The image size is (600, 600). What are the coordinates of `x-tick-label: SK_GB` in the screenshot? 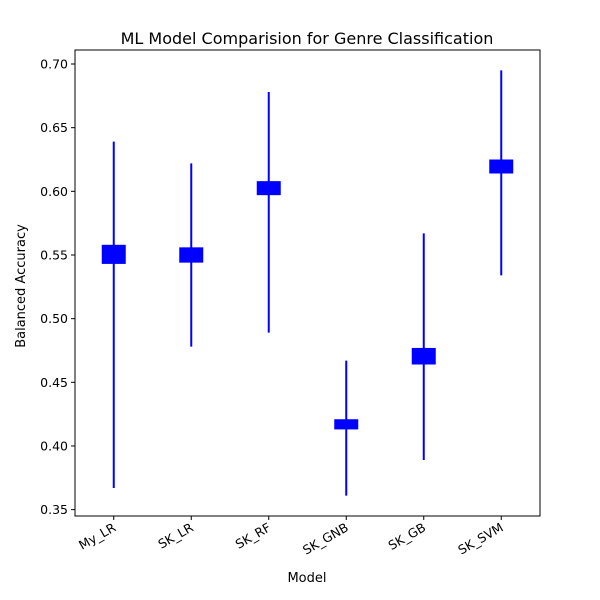 It's located at (407, 536).